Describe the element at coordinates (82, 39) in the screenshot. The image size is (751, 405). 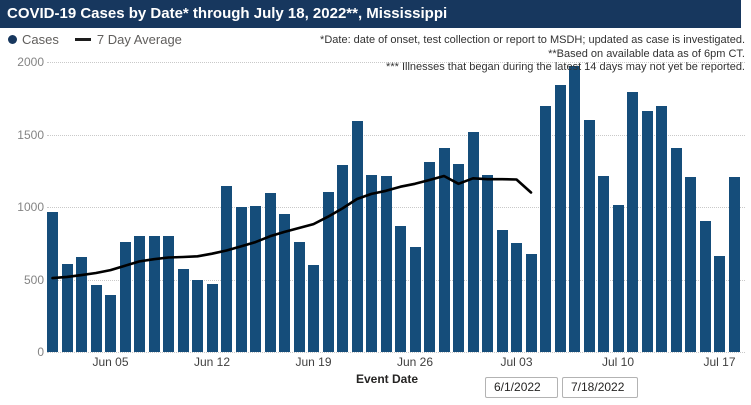
I see `avg-series-line-icon` at that location.